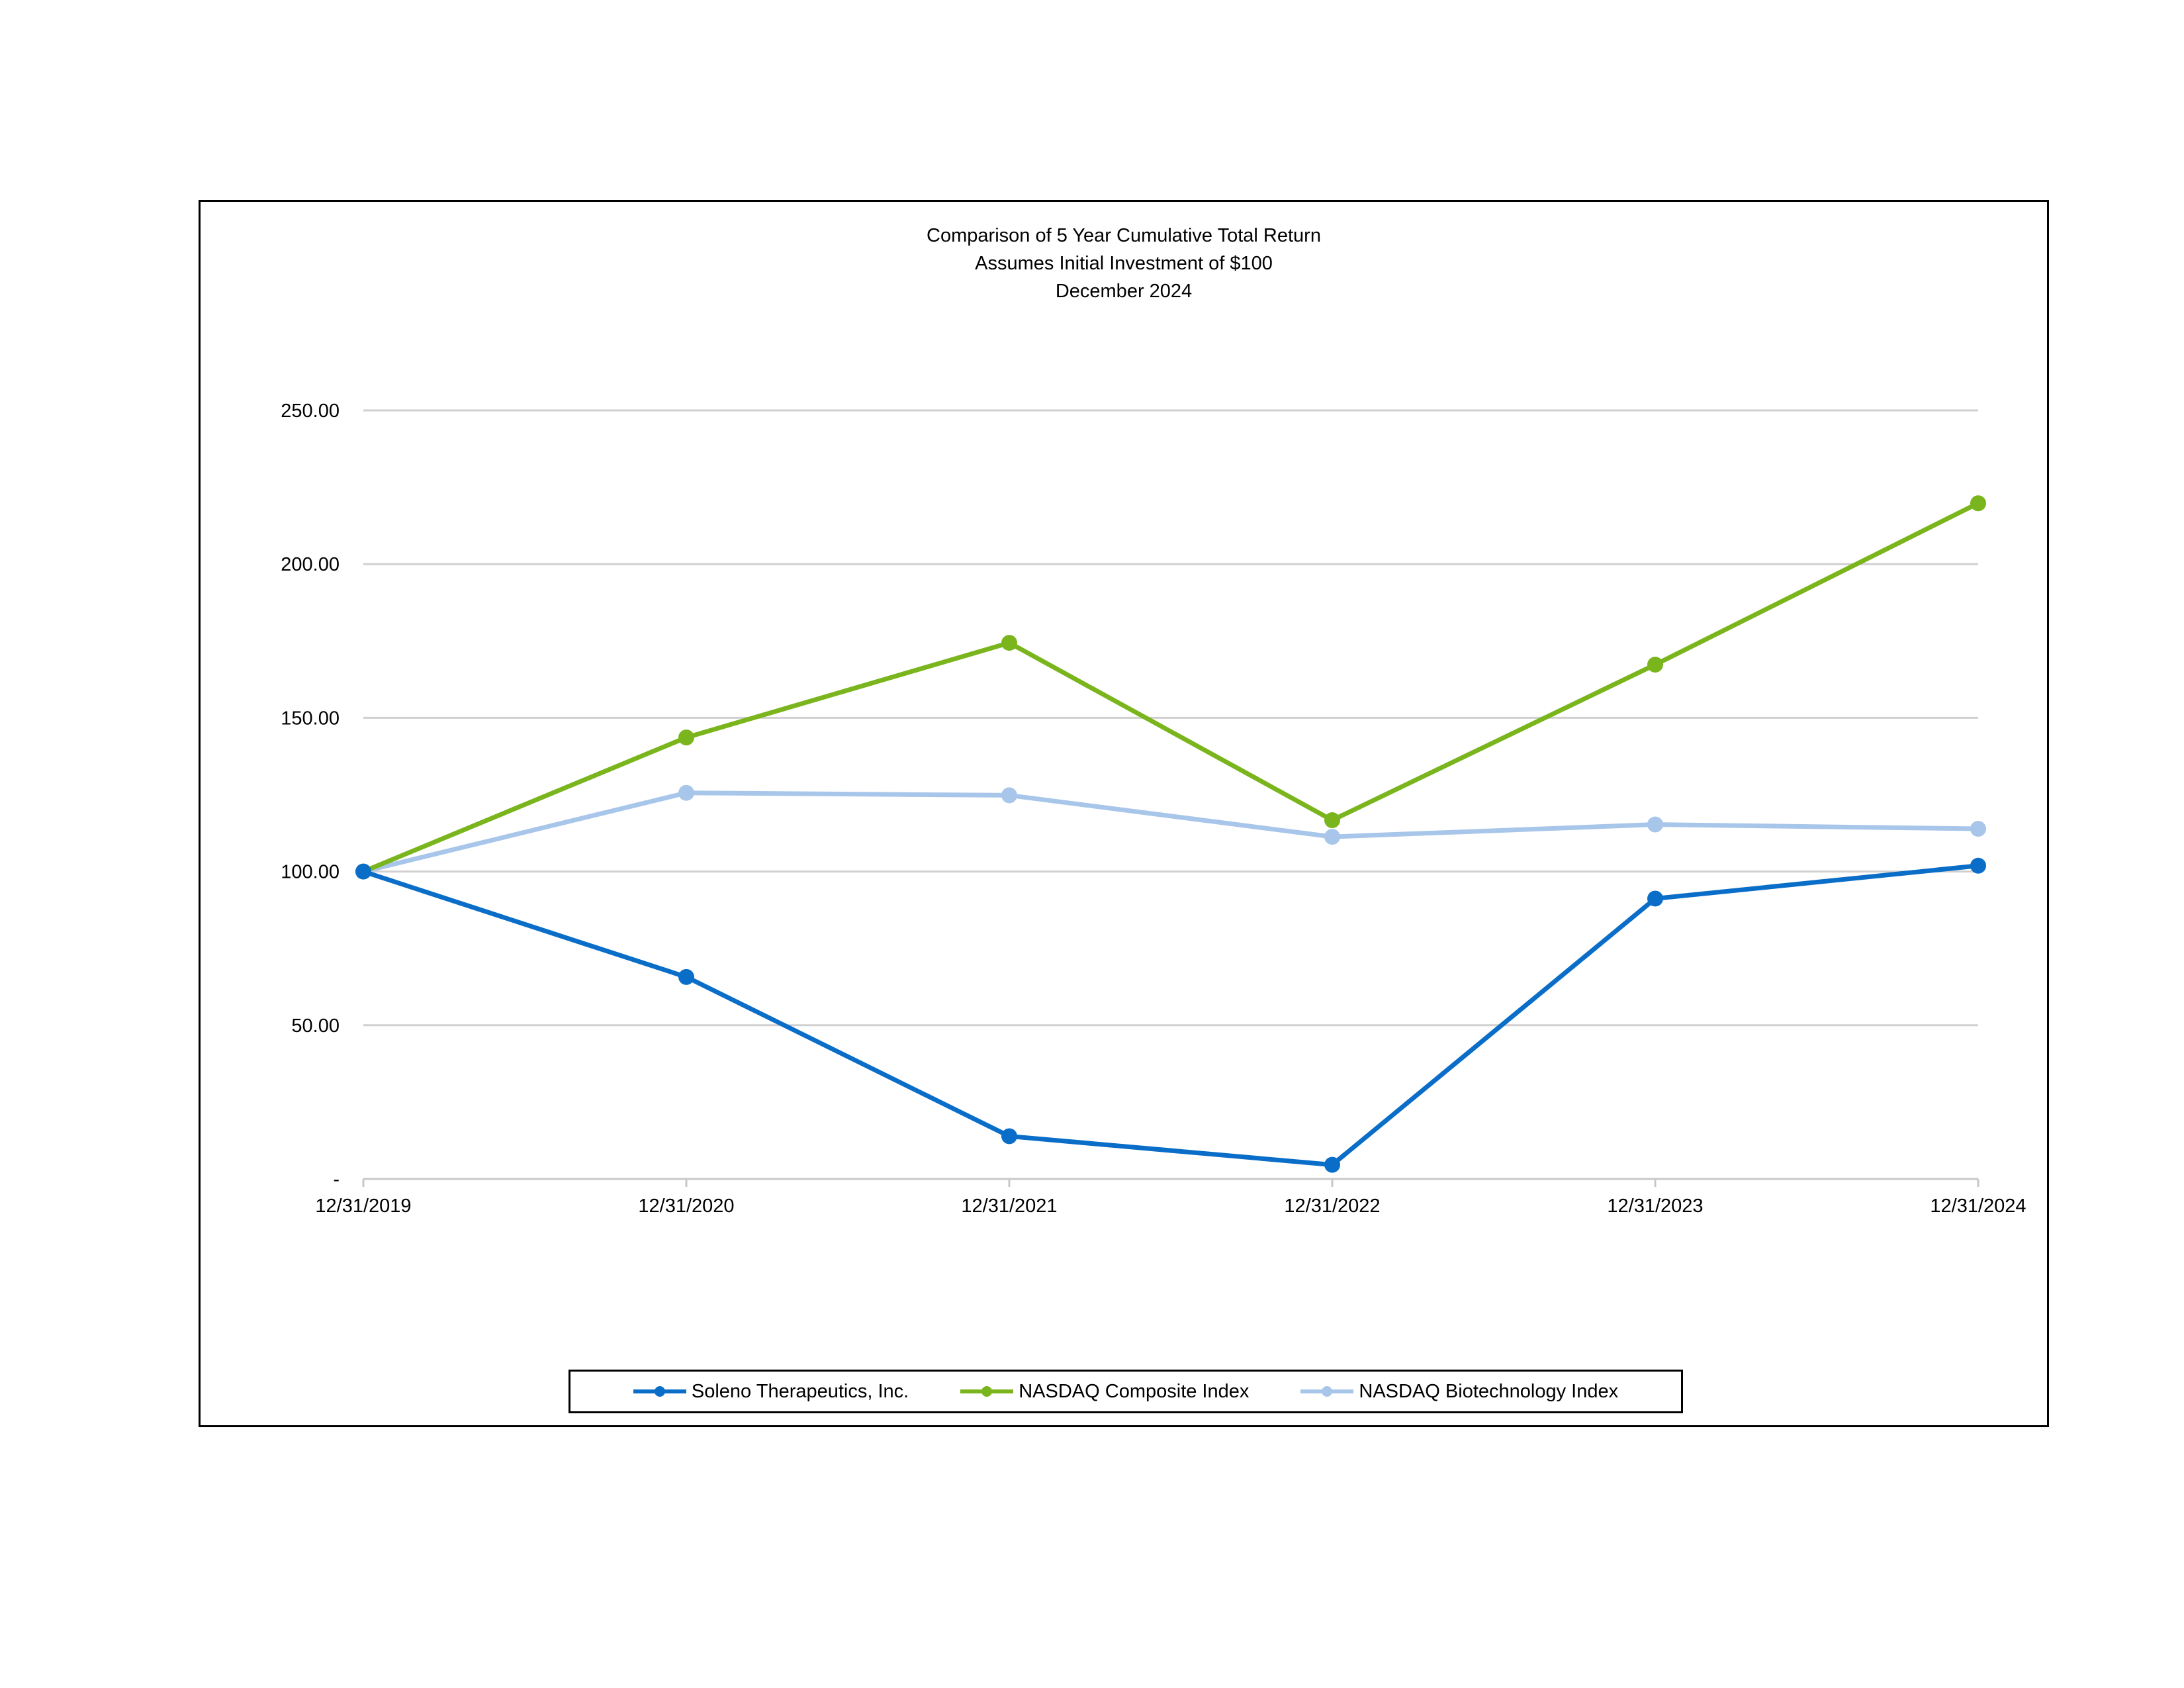 The width and height of the screenshot is (2184, 1688). Describe the element at coordinates (1978, 1206) in the screenshot. I see `x-tick-label: 12/31/2024` at that location.